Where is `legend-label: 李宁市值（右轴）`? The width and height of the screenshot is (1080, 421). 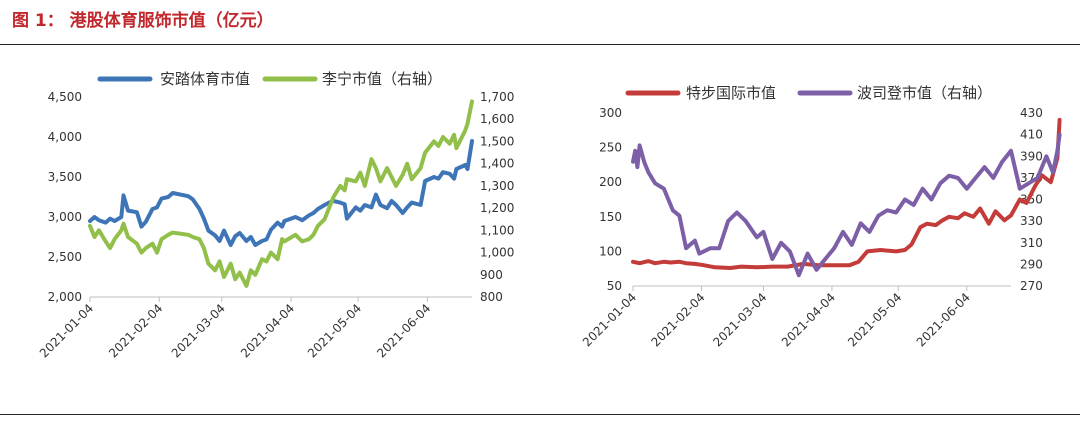
legend-label: 李宁市值（右轴） is located at coordinates (382, 79).